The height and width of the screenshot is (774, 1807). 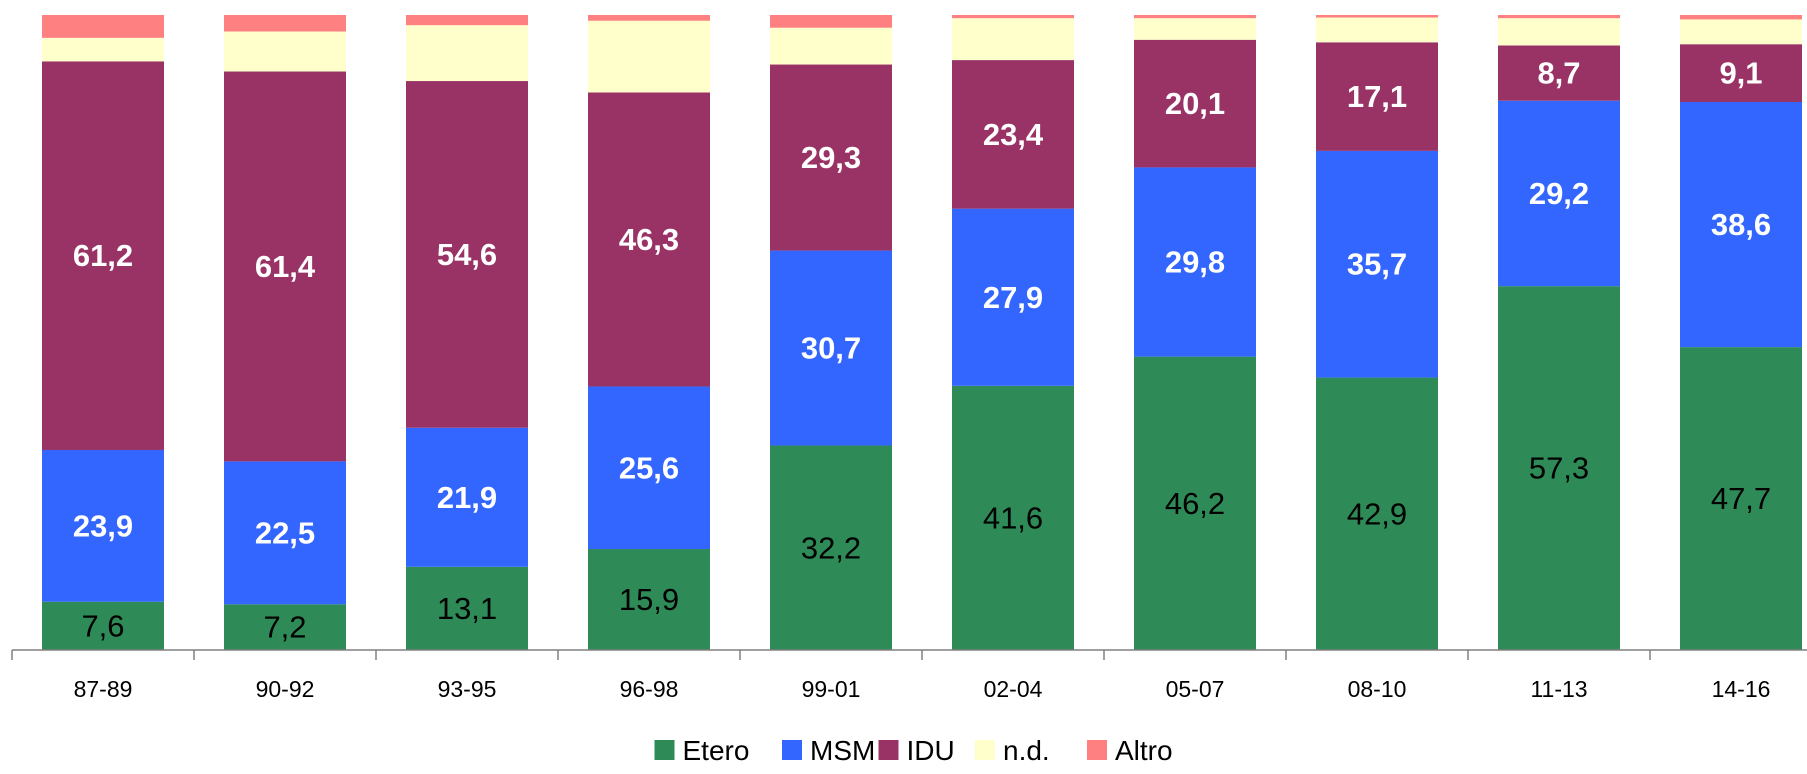 I want to click on data-label-msm-05-07: 29,8, so click(x=1195, y=262).